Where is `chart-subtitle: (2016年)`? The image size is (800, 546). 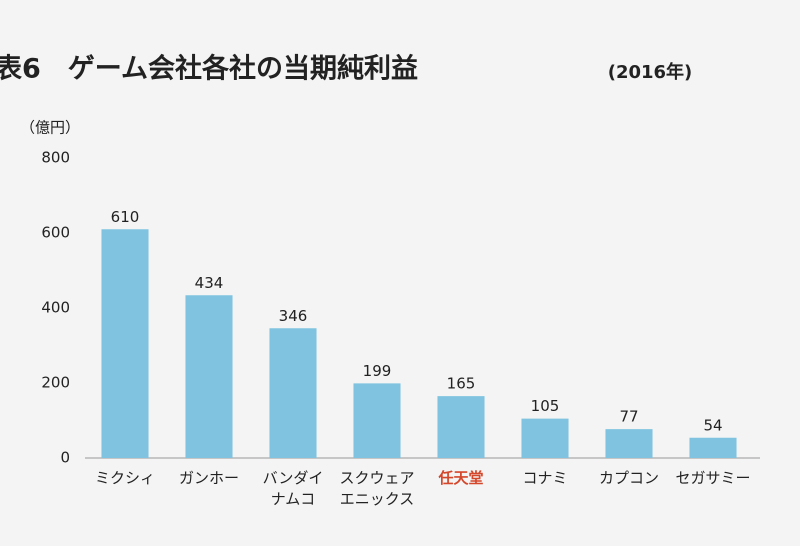
chart-subtitle: (2016年) is located at coordinates (650, 72).